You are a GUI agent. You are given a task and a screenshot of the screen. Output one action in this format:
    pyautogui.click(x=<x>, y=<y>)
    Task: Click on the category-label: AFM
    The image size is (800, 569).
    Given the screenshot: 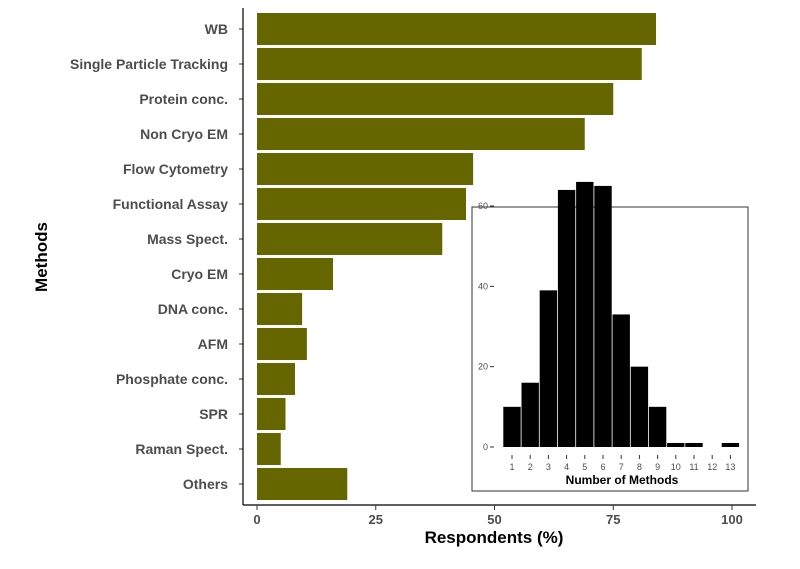 What is the action you would take?
    pyautogui.click(x=213, y=344)
    